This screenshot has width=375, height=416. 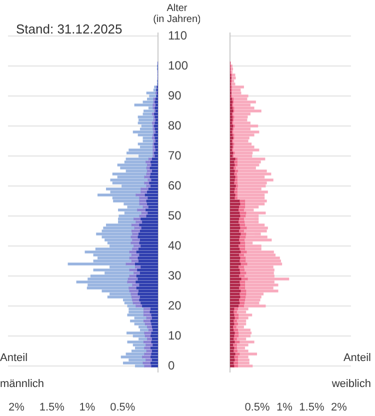 What do you see at coordinates (178, 65) in the screenshot?
I see `y-tick-label: 100` at bounding box center [178, 65].